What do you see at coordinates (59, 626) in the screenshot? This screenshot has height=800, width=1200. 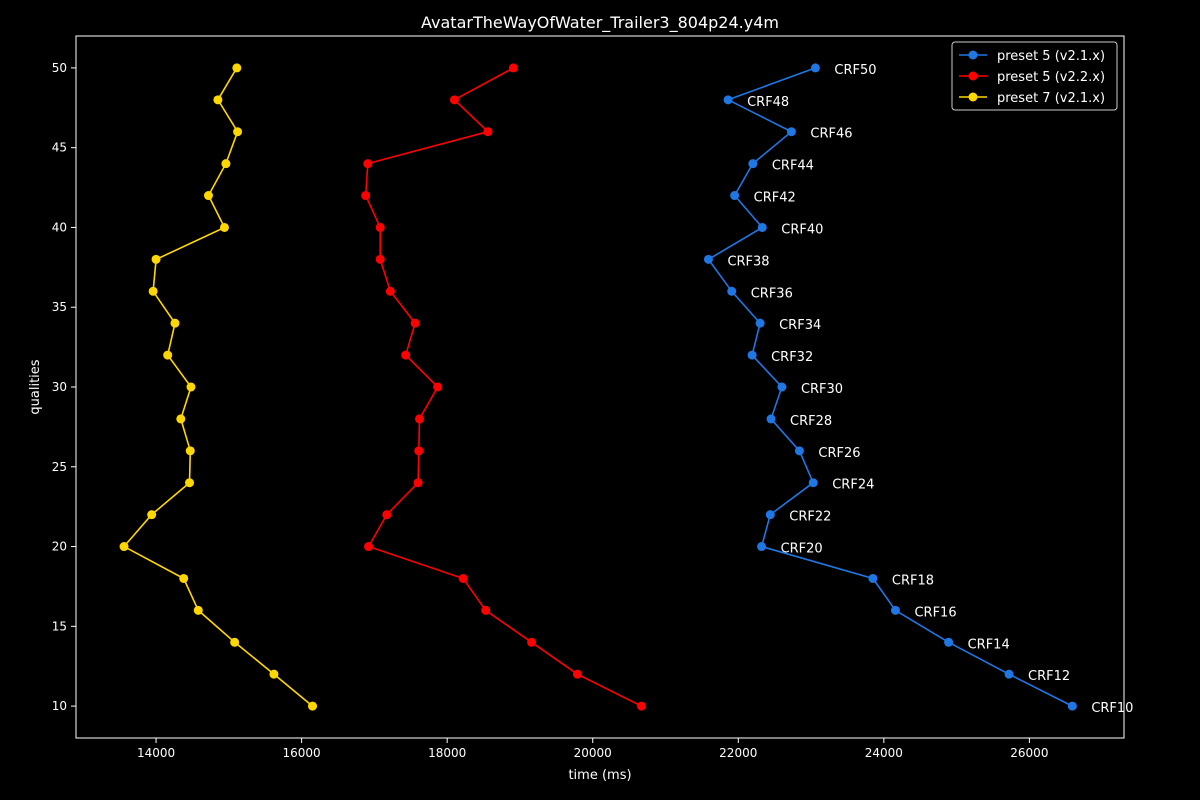 I see `y-tick-label: 15` at bounding box center [59, 626].